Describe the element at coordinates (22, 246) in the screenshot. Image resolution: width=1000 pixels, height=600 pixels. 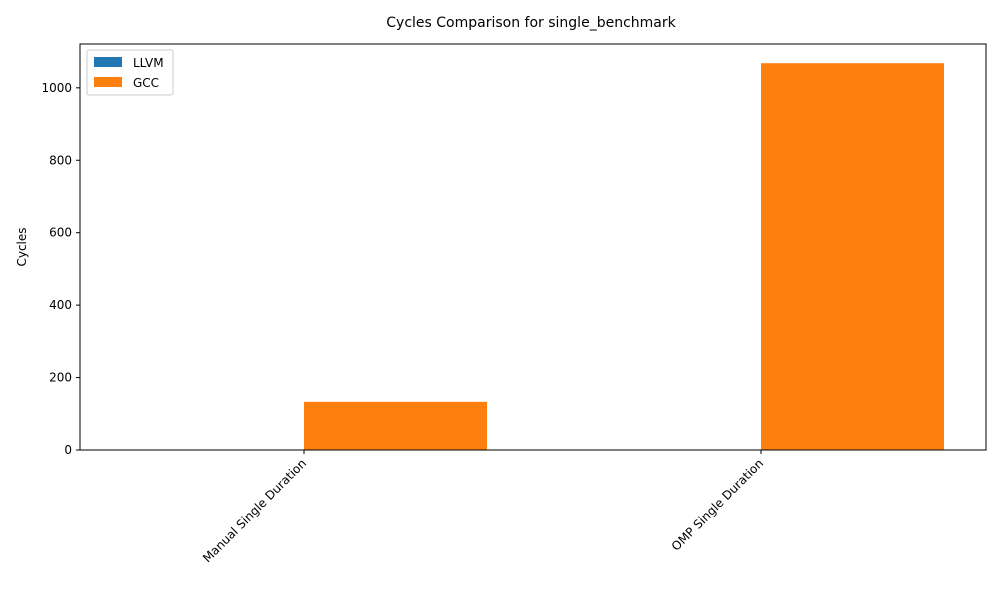
I see `y-axis-label: Cycles` at that location.